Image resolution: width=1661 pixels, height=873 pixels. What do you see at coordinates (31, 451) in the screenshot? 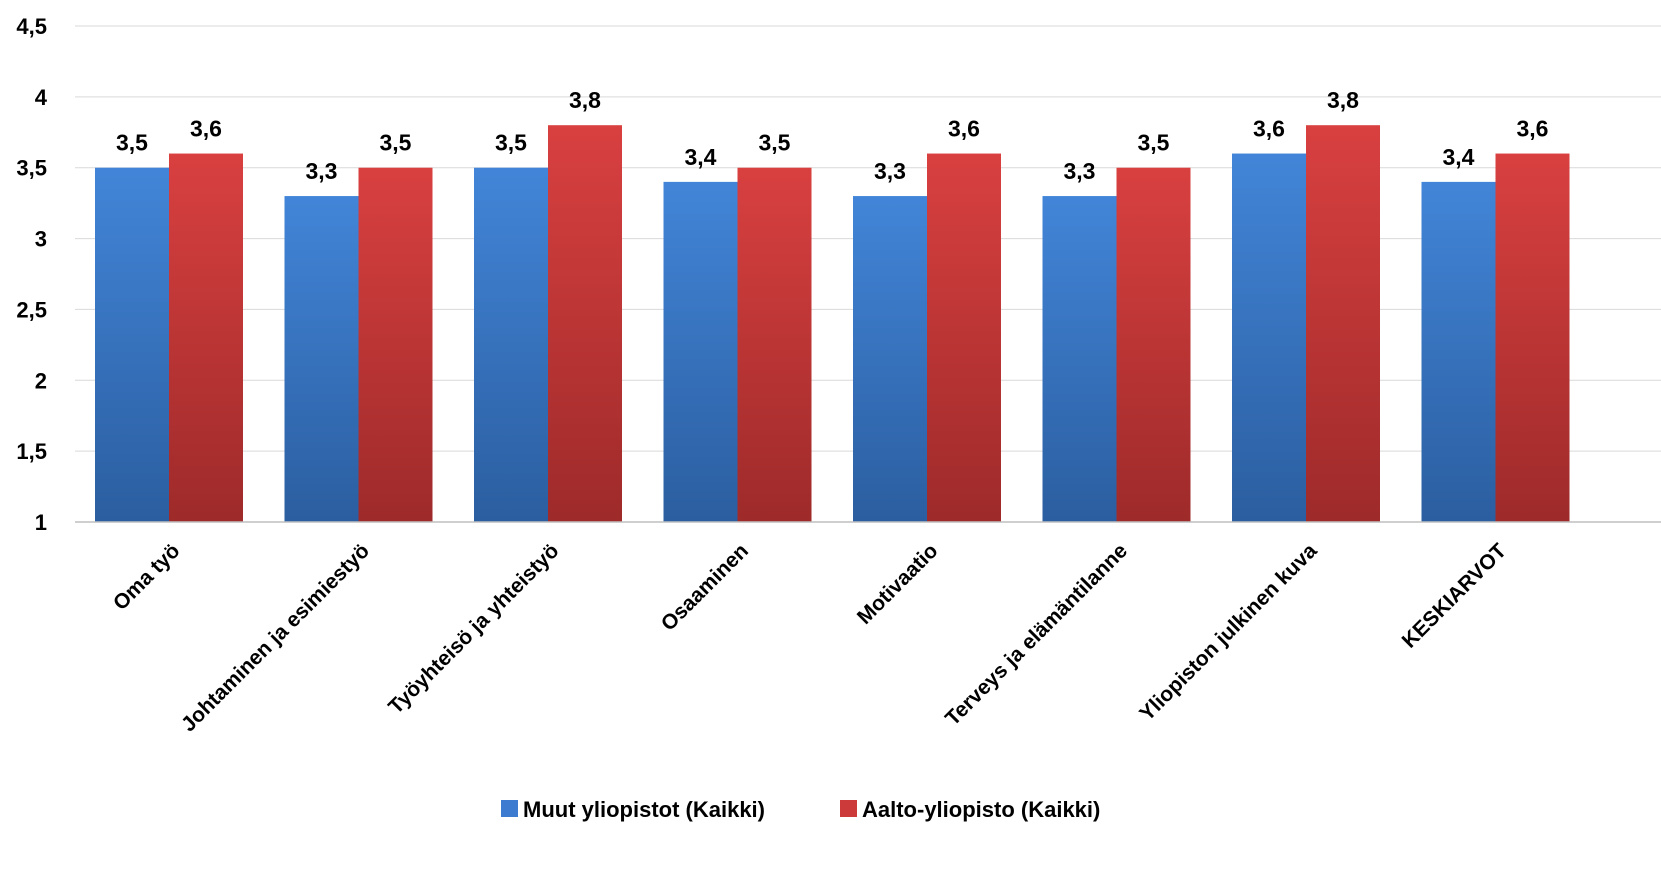
I see `y-tick-label: 1,5` at bounding box center [31, 451].